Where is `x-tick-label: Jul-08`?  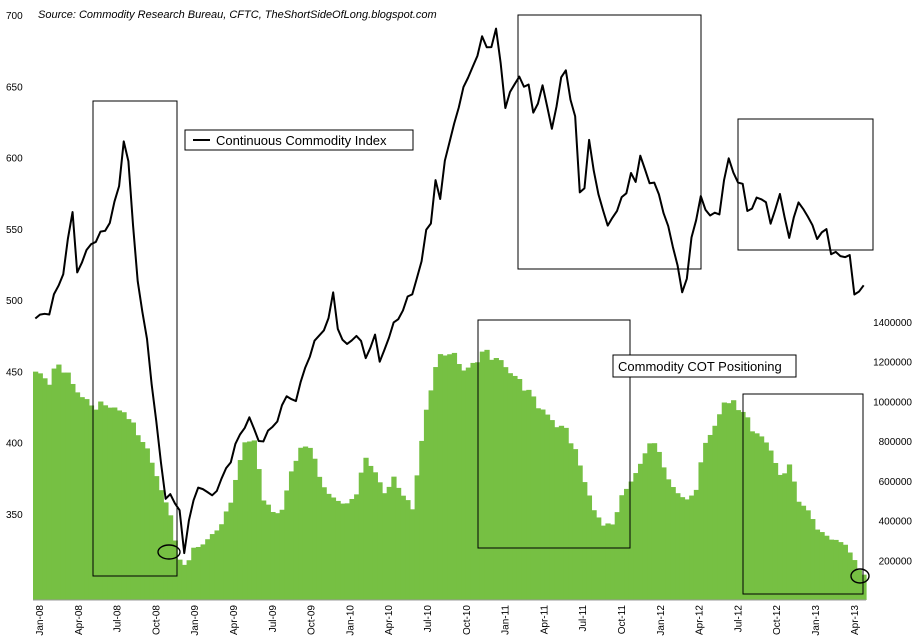 x-tick-label: Jul-08 is located at coordinates (118, 619).